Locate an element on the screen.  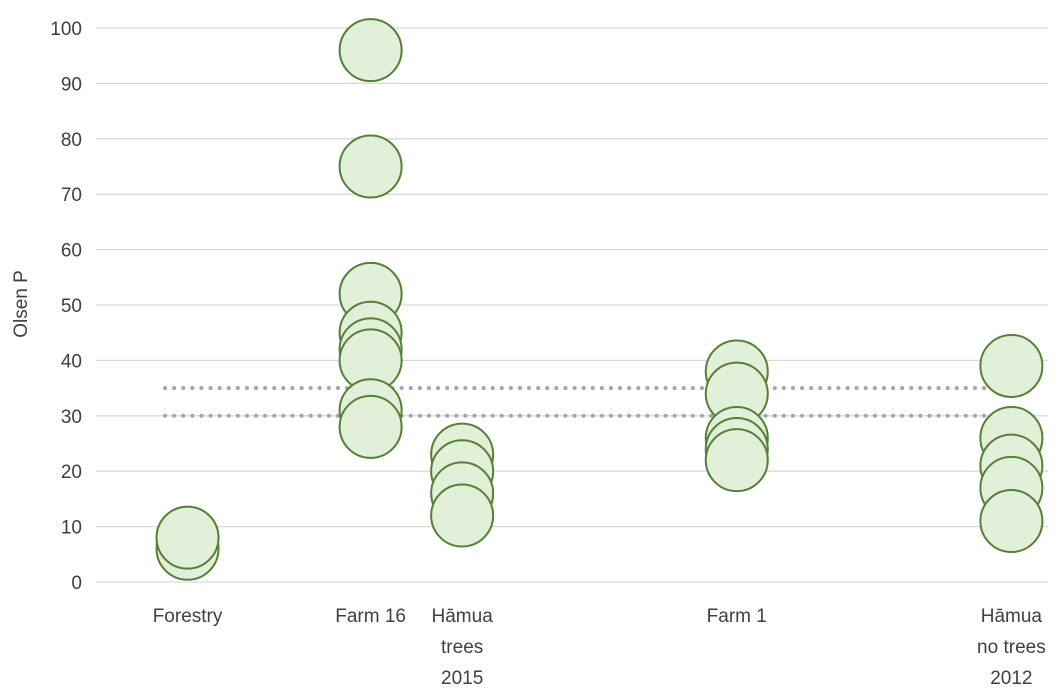
y-tick-label: 30 is located at coordinates (71, 417).